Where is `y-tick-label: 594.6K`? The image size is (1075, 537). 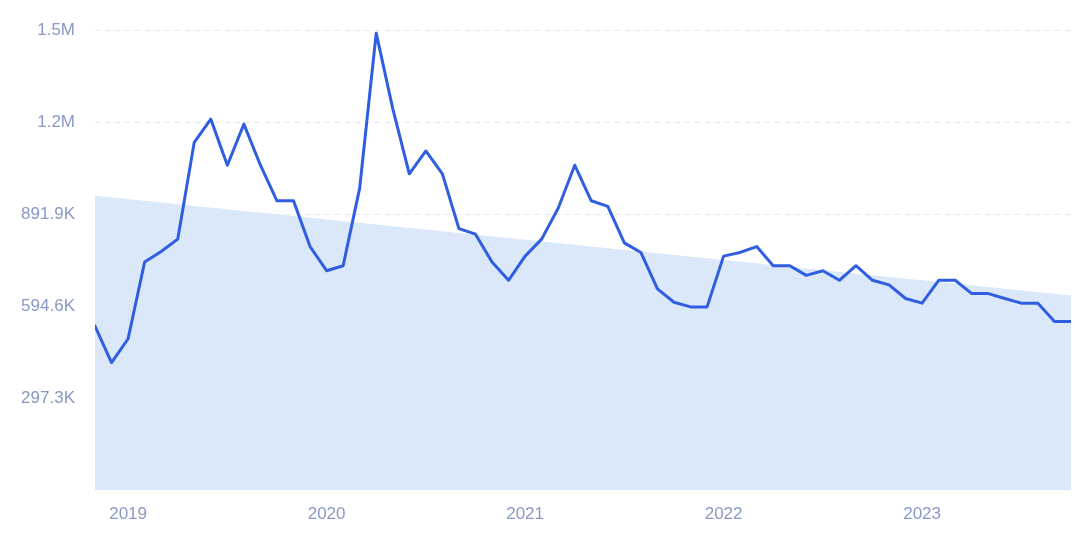
y-tick-label: 594.6K is located at coordinates (48, 305).